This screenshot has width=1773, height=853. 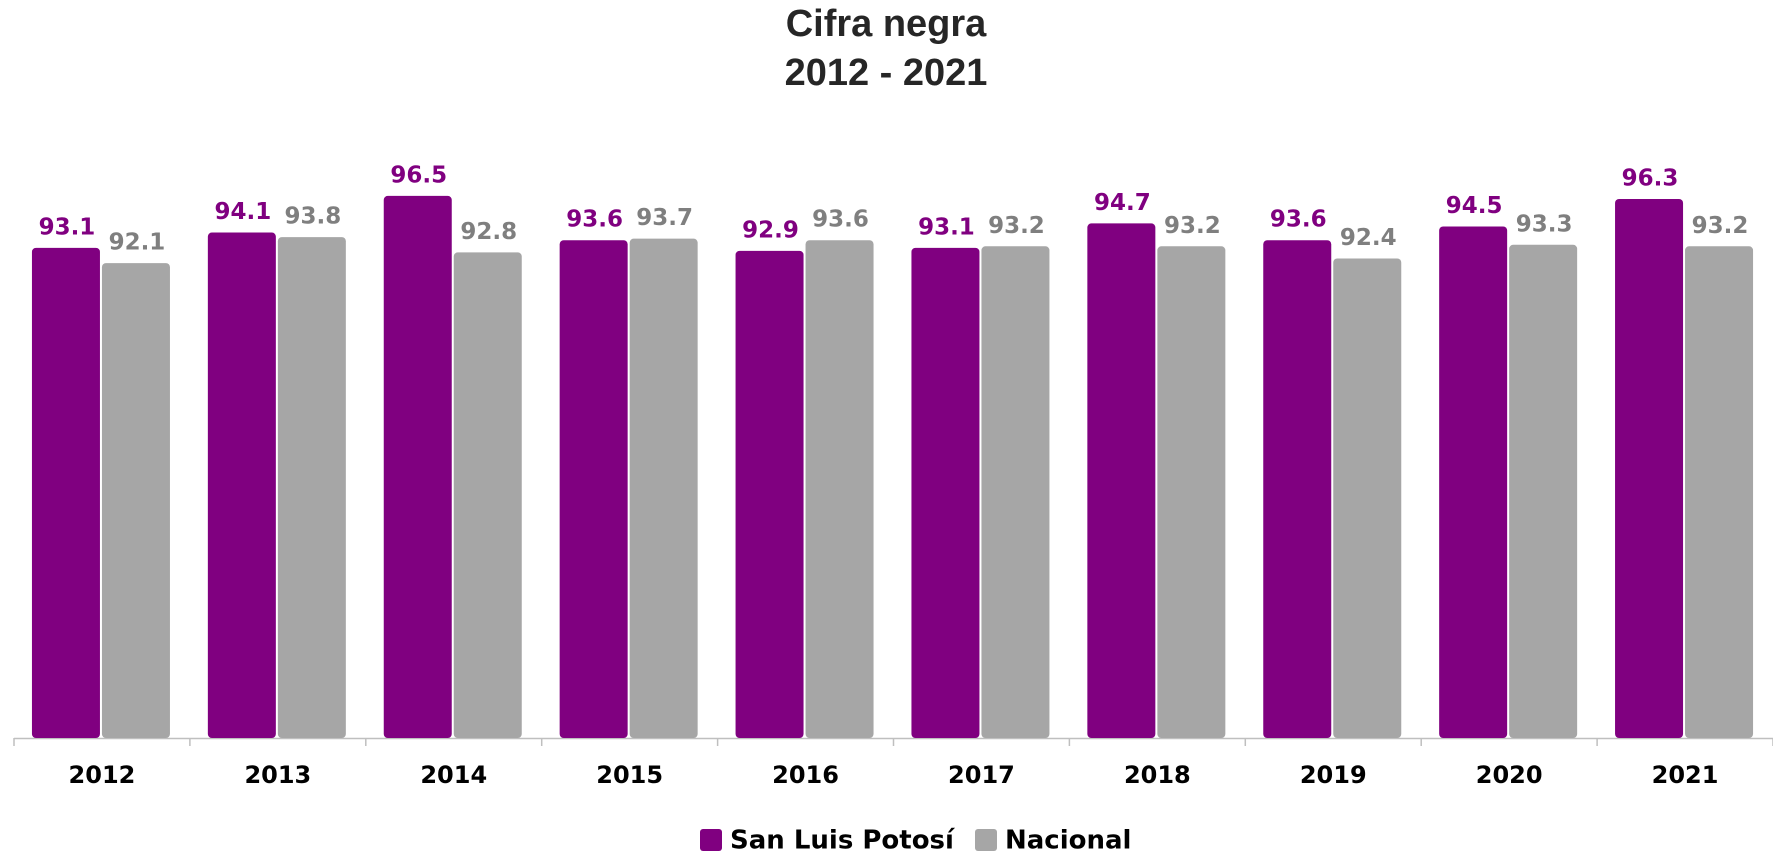 I want to click on data-label: 94.5, so click(x=1474, y=206).